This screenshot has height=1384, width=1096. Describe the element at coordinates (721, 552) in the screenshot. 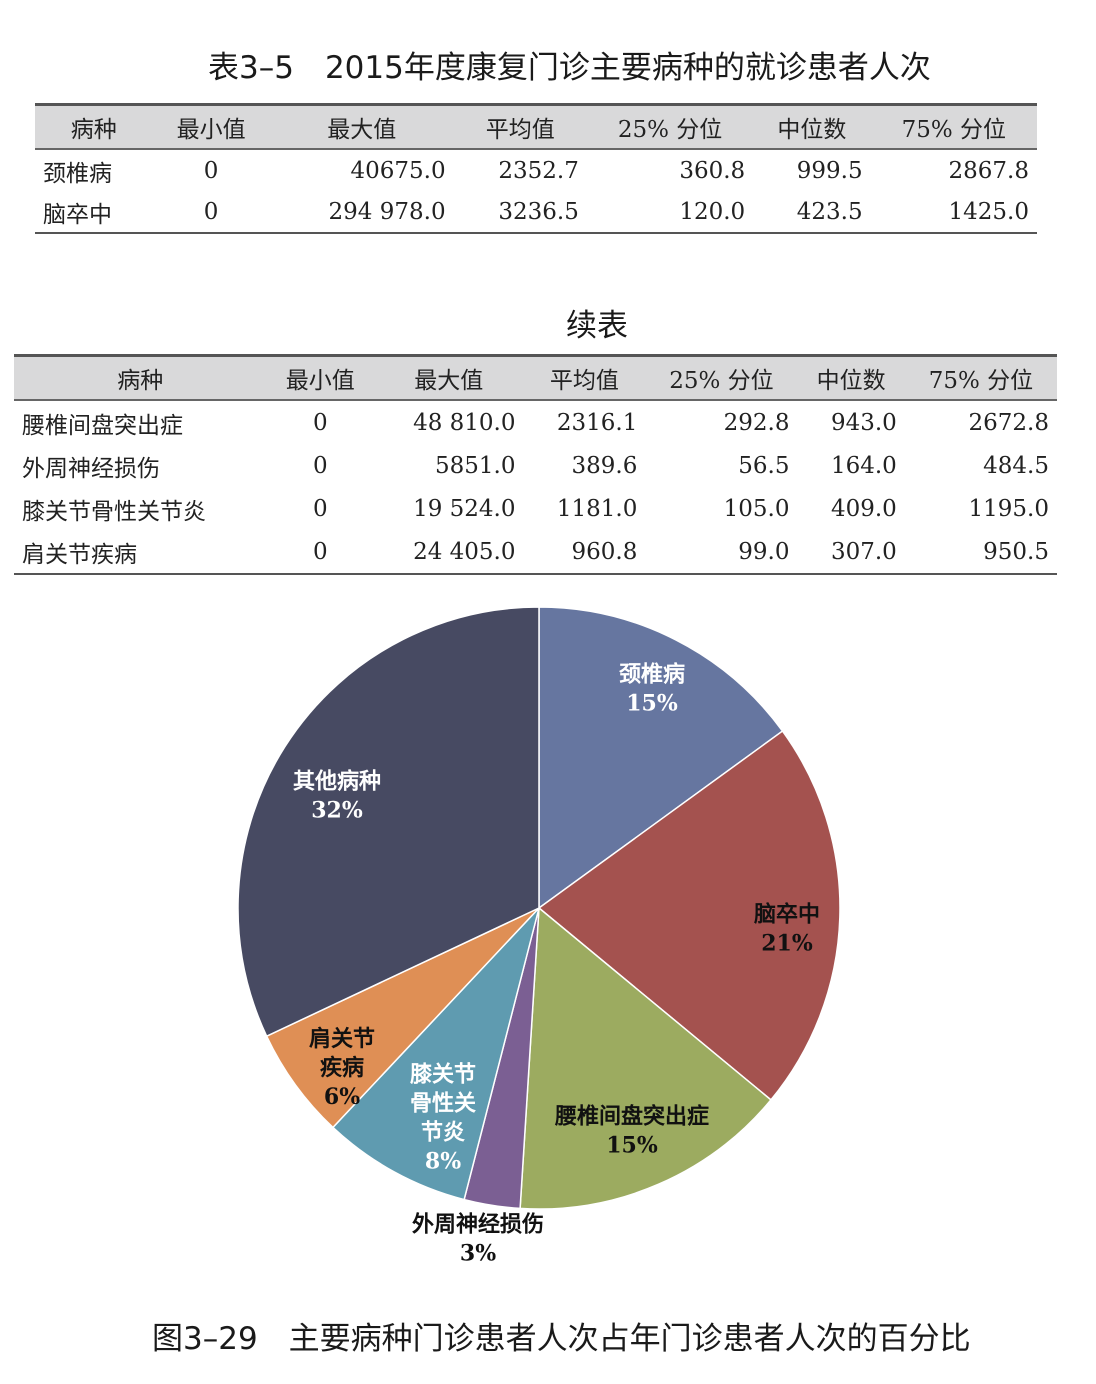

I see `value-cell: 99.0` at that location.